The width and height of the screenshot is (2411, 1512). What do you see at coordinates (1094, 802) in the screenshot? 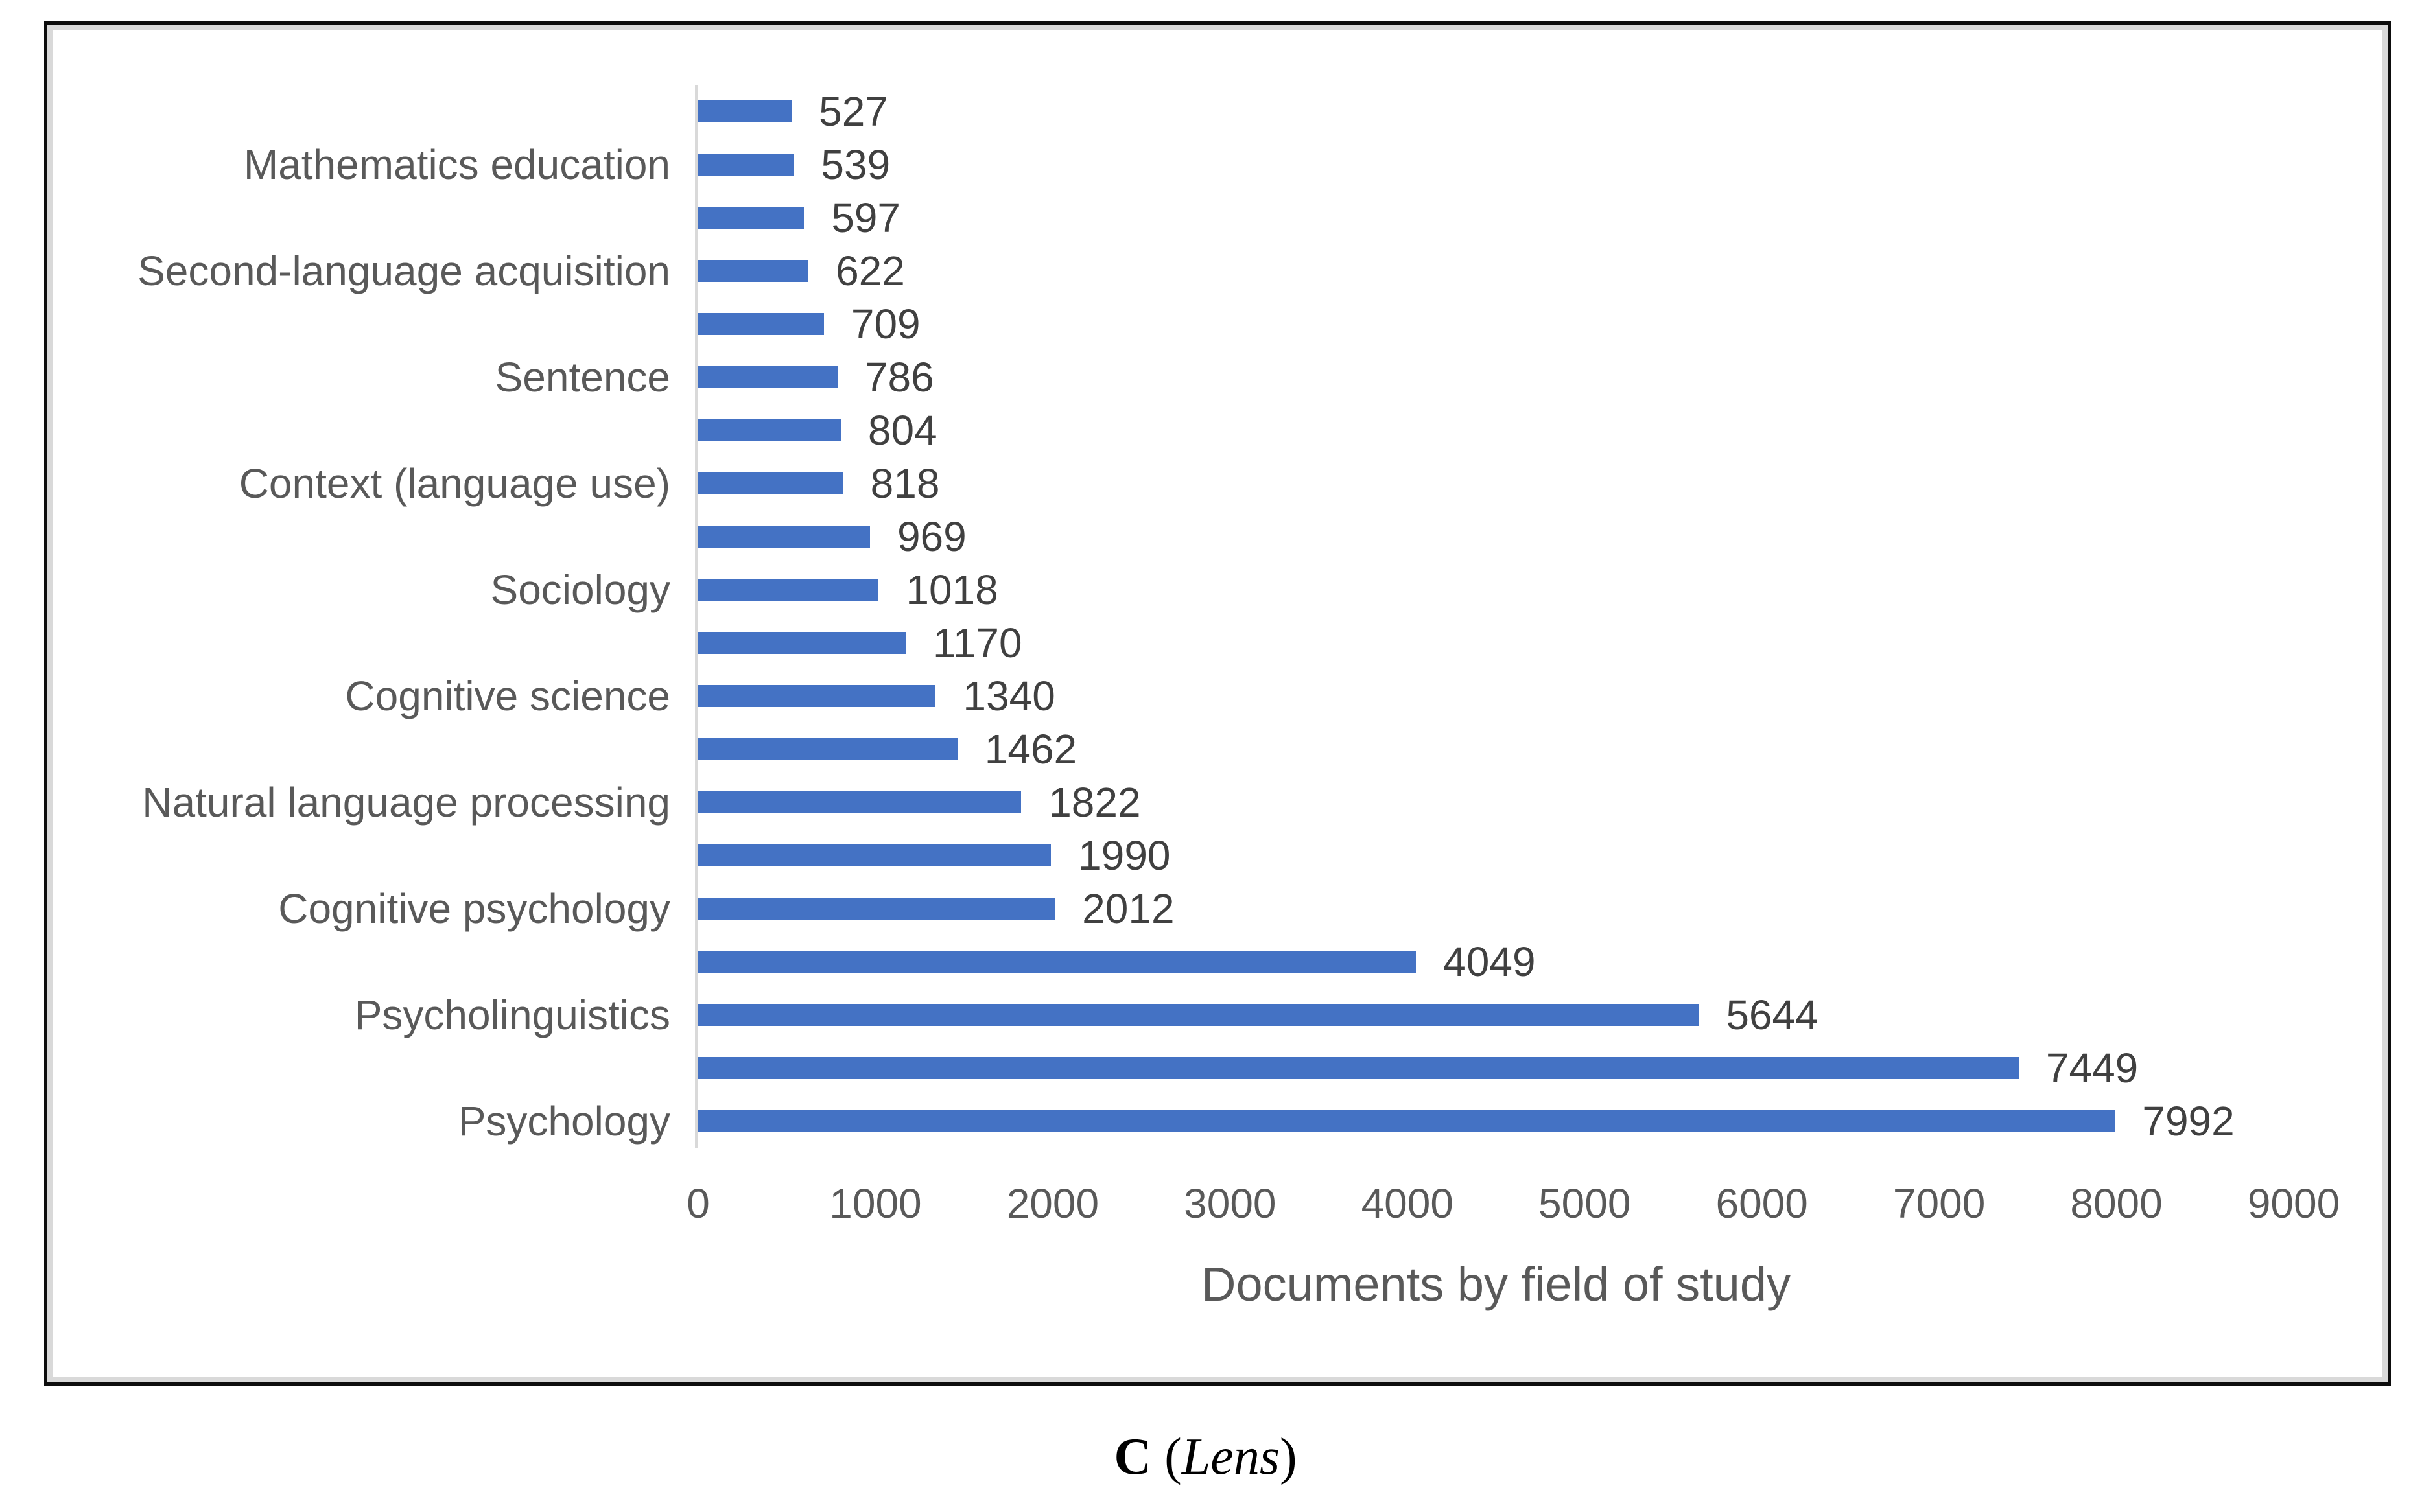
I see `value-label: 1822` at bounding box center [1094, 802].